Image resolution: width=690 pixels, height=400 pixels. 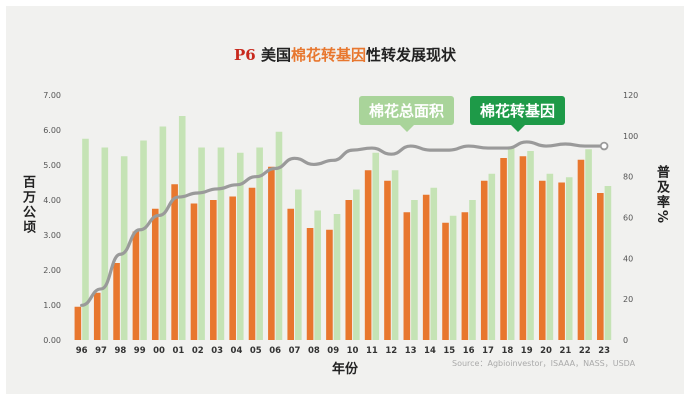 I want to click on y-left-tick-label: 6.00, so click(x=52, y=130).